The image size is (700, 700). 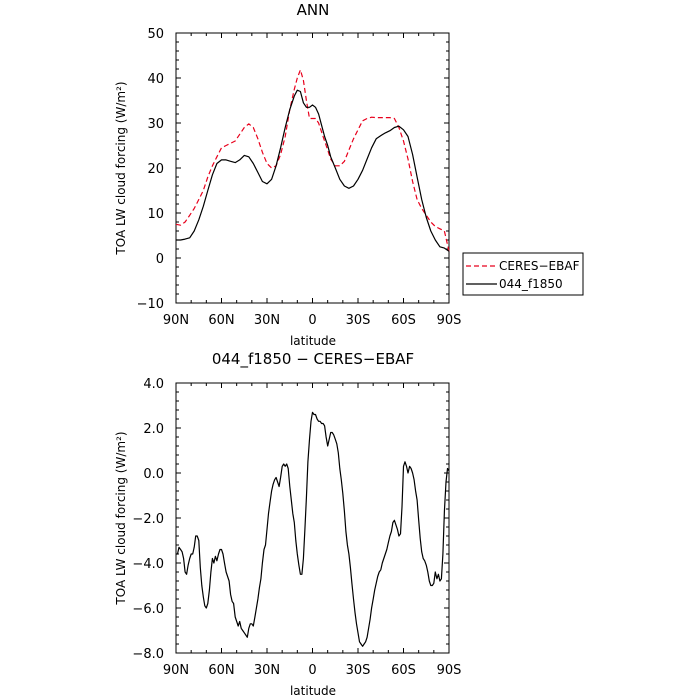 I want to click on chart-1-y-axis-label: TOA LW cloud forcing (W/m²), so click(x=121, y=168).